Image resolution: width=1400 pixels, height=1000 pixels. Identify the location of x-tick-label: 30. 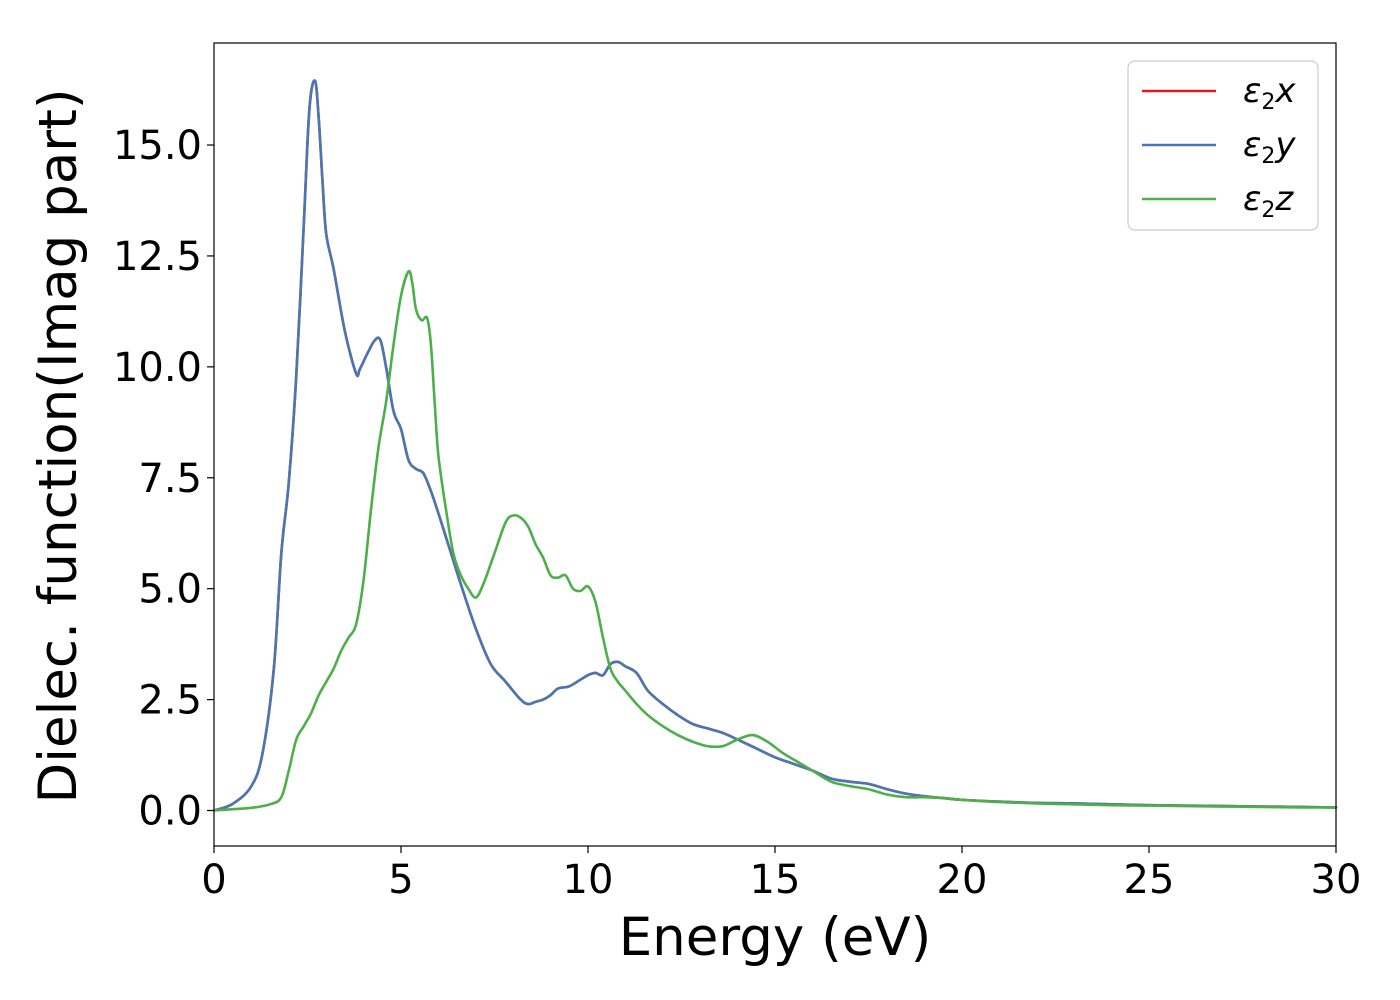
(1336, 880).